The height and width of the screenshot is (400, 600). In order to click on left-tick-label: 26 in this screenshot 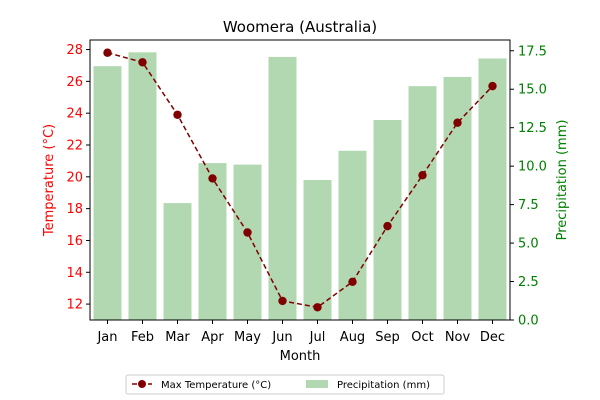, I will do `click(74, 82)`.